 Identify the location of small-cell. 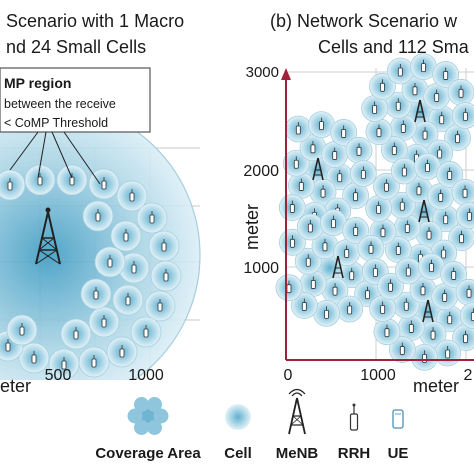
(13, 185).